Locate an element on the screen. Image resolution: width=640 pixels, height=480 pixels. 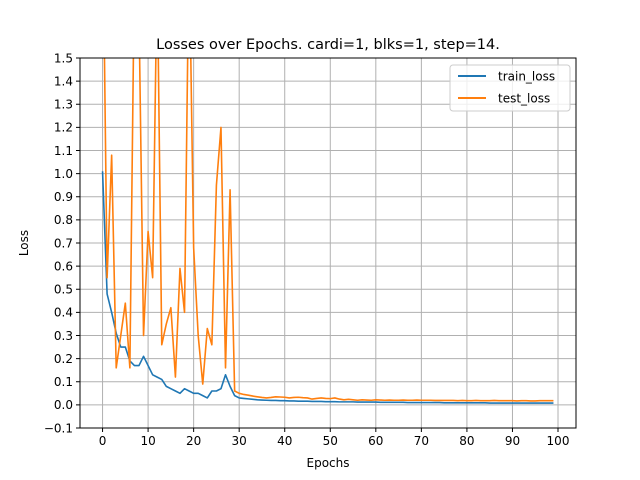
y-tick-label: 0.8 is located at coordinates (63, 220).